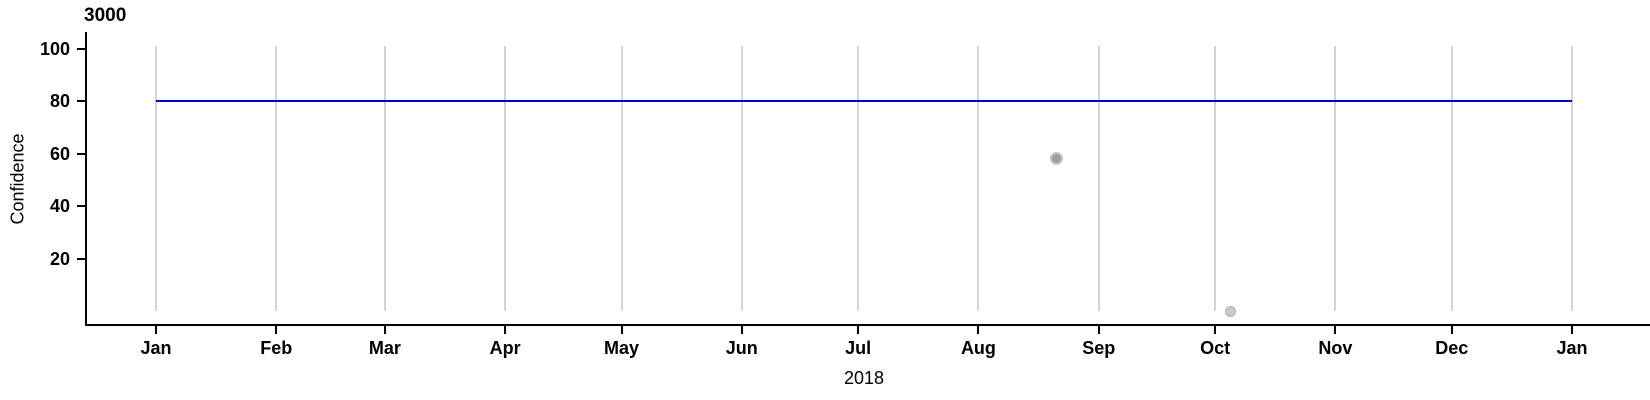 The height and width of the screenshot is (400, 1650). What do you see at coordinates (858, 348) in the screenshot?
I see `x-axis-tick-label: Jul` at bounding box center [858, 348].